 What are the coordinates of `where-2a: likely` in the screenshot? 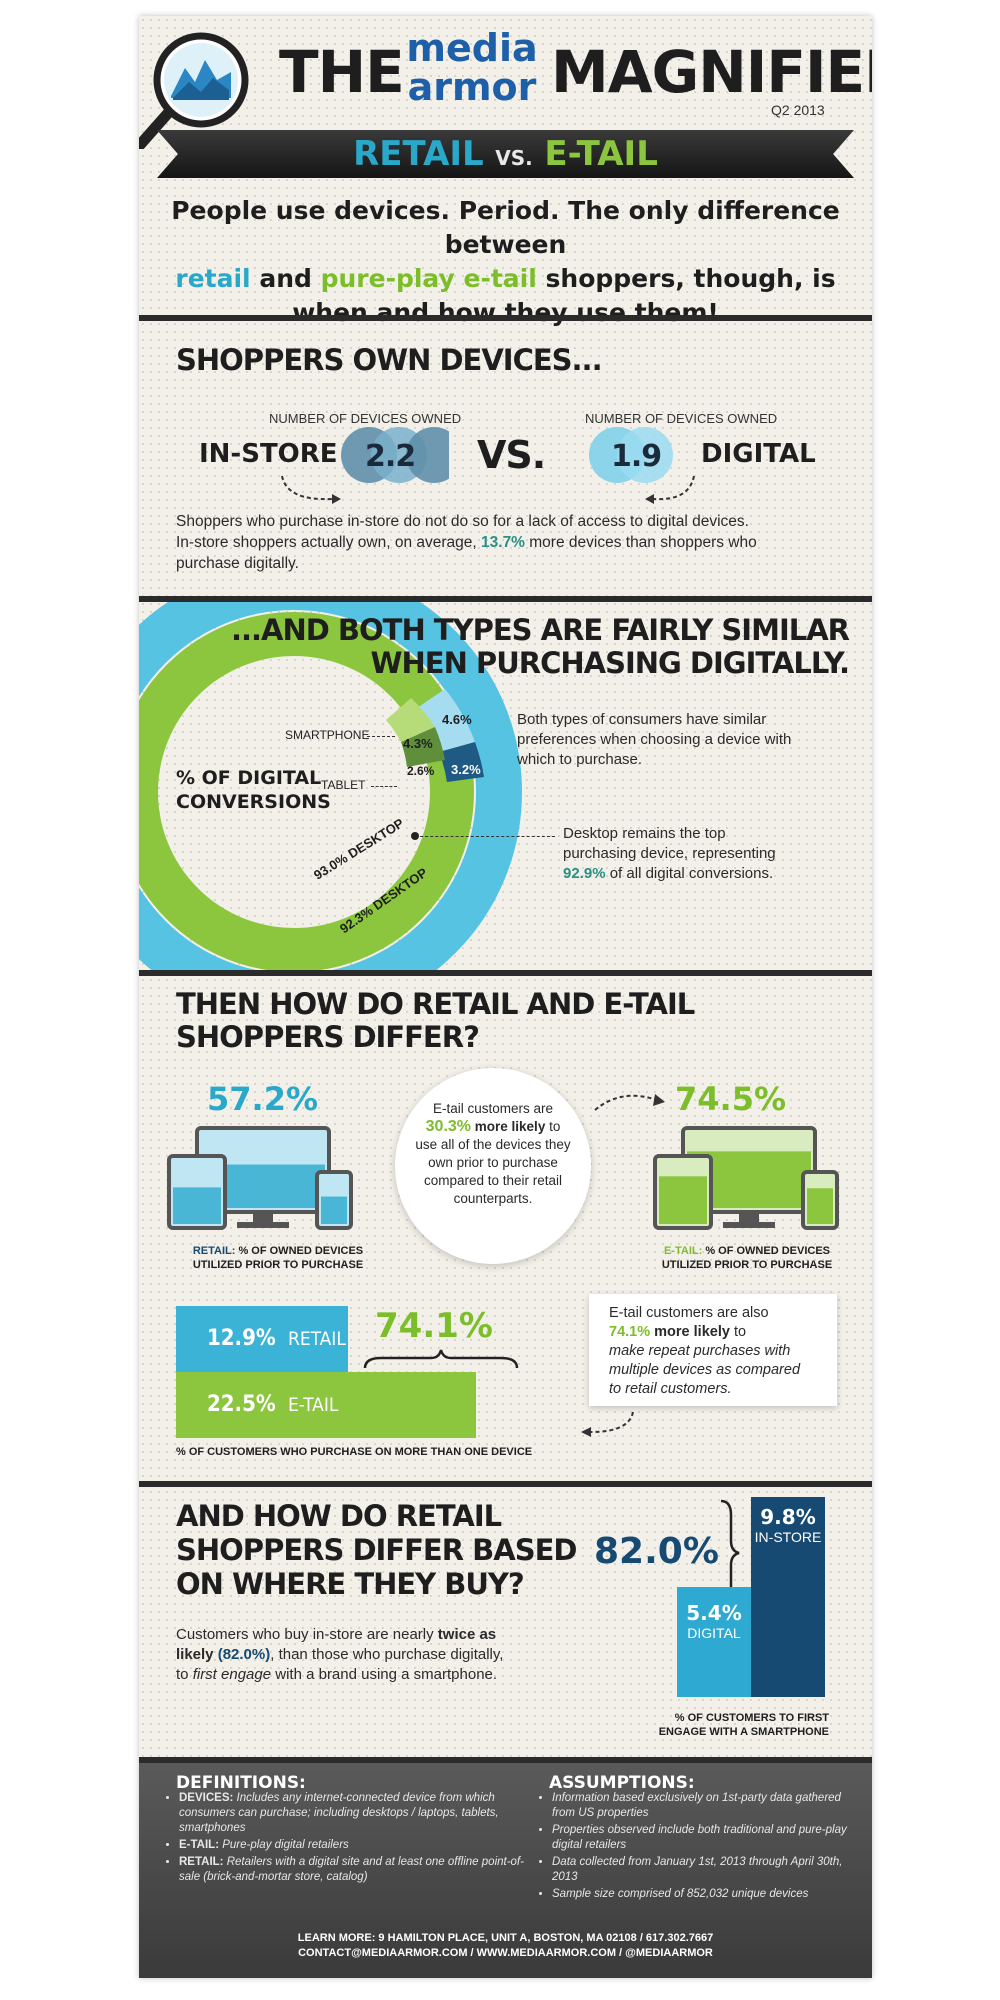 It's located at (195, 1654).